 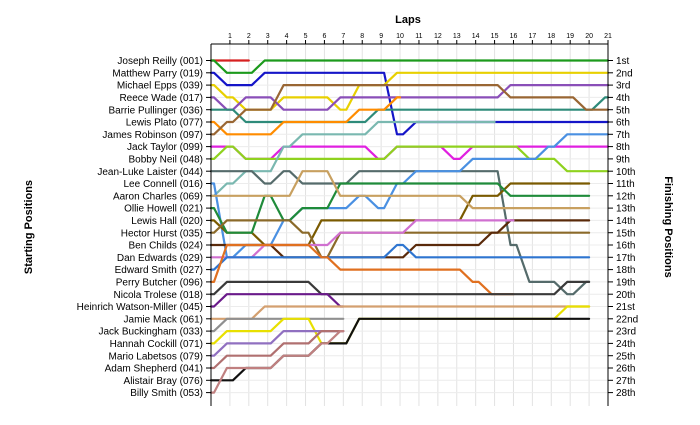 What do you see at coordinates (624, 73) in the screenshot?
I see `finish-label: 2nd` at bounding box center [624, 73].